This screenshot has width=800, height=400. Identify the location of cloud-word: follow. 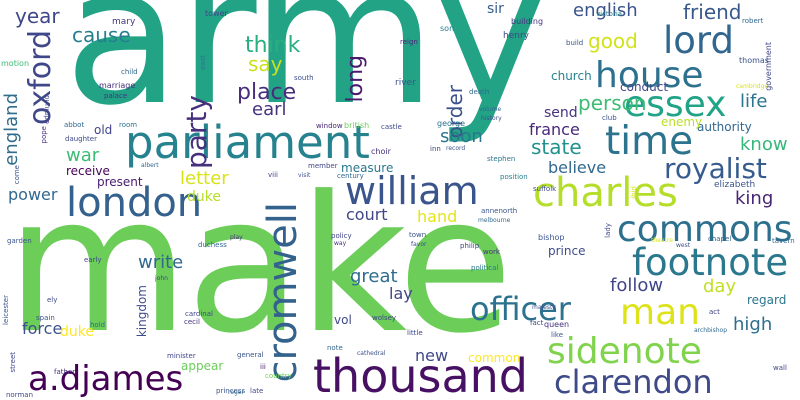
(637, 285).